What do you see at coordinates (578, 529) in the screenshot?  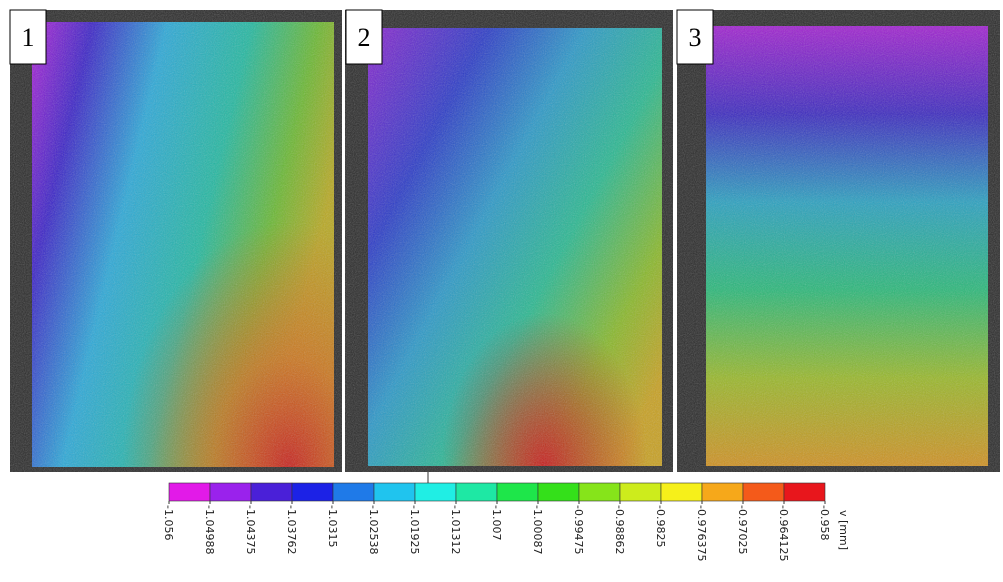 I see `colorbar-tick-label: -0.99475` at bounding box center [578, 529].